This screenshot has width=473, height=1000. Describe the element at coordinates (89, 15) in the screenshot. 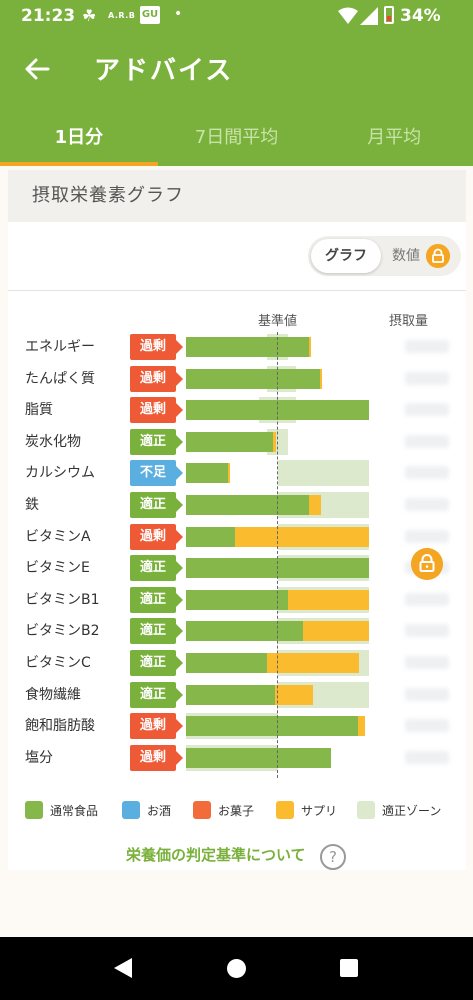

I see `person-notification-icon: ☘` at that location.